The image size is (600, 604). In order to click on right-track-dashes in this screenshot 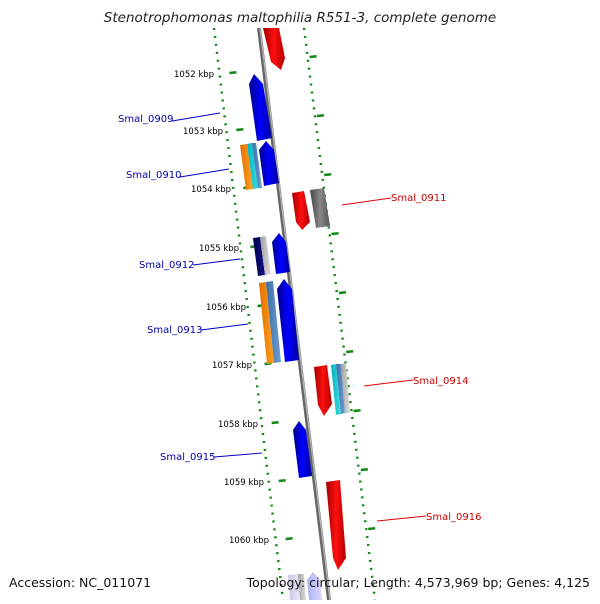, I will do `click(342, 292)`.